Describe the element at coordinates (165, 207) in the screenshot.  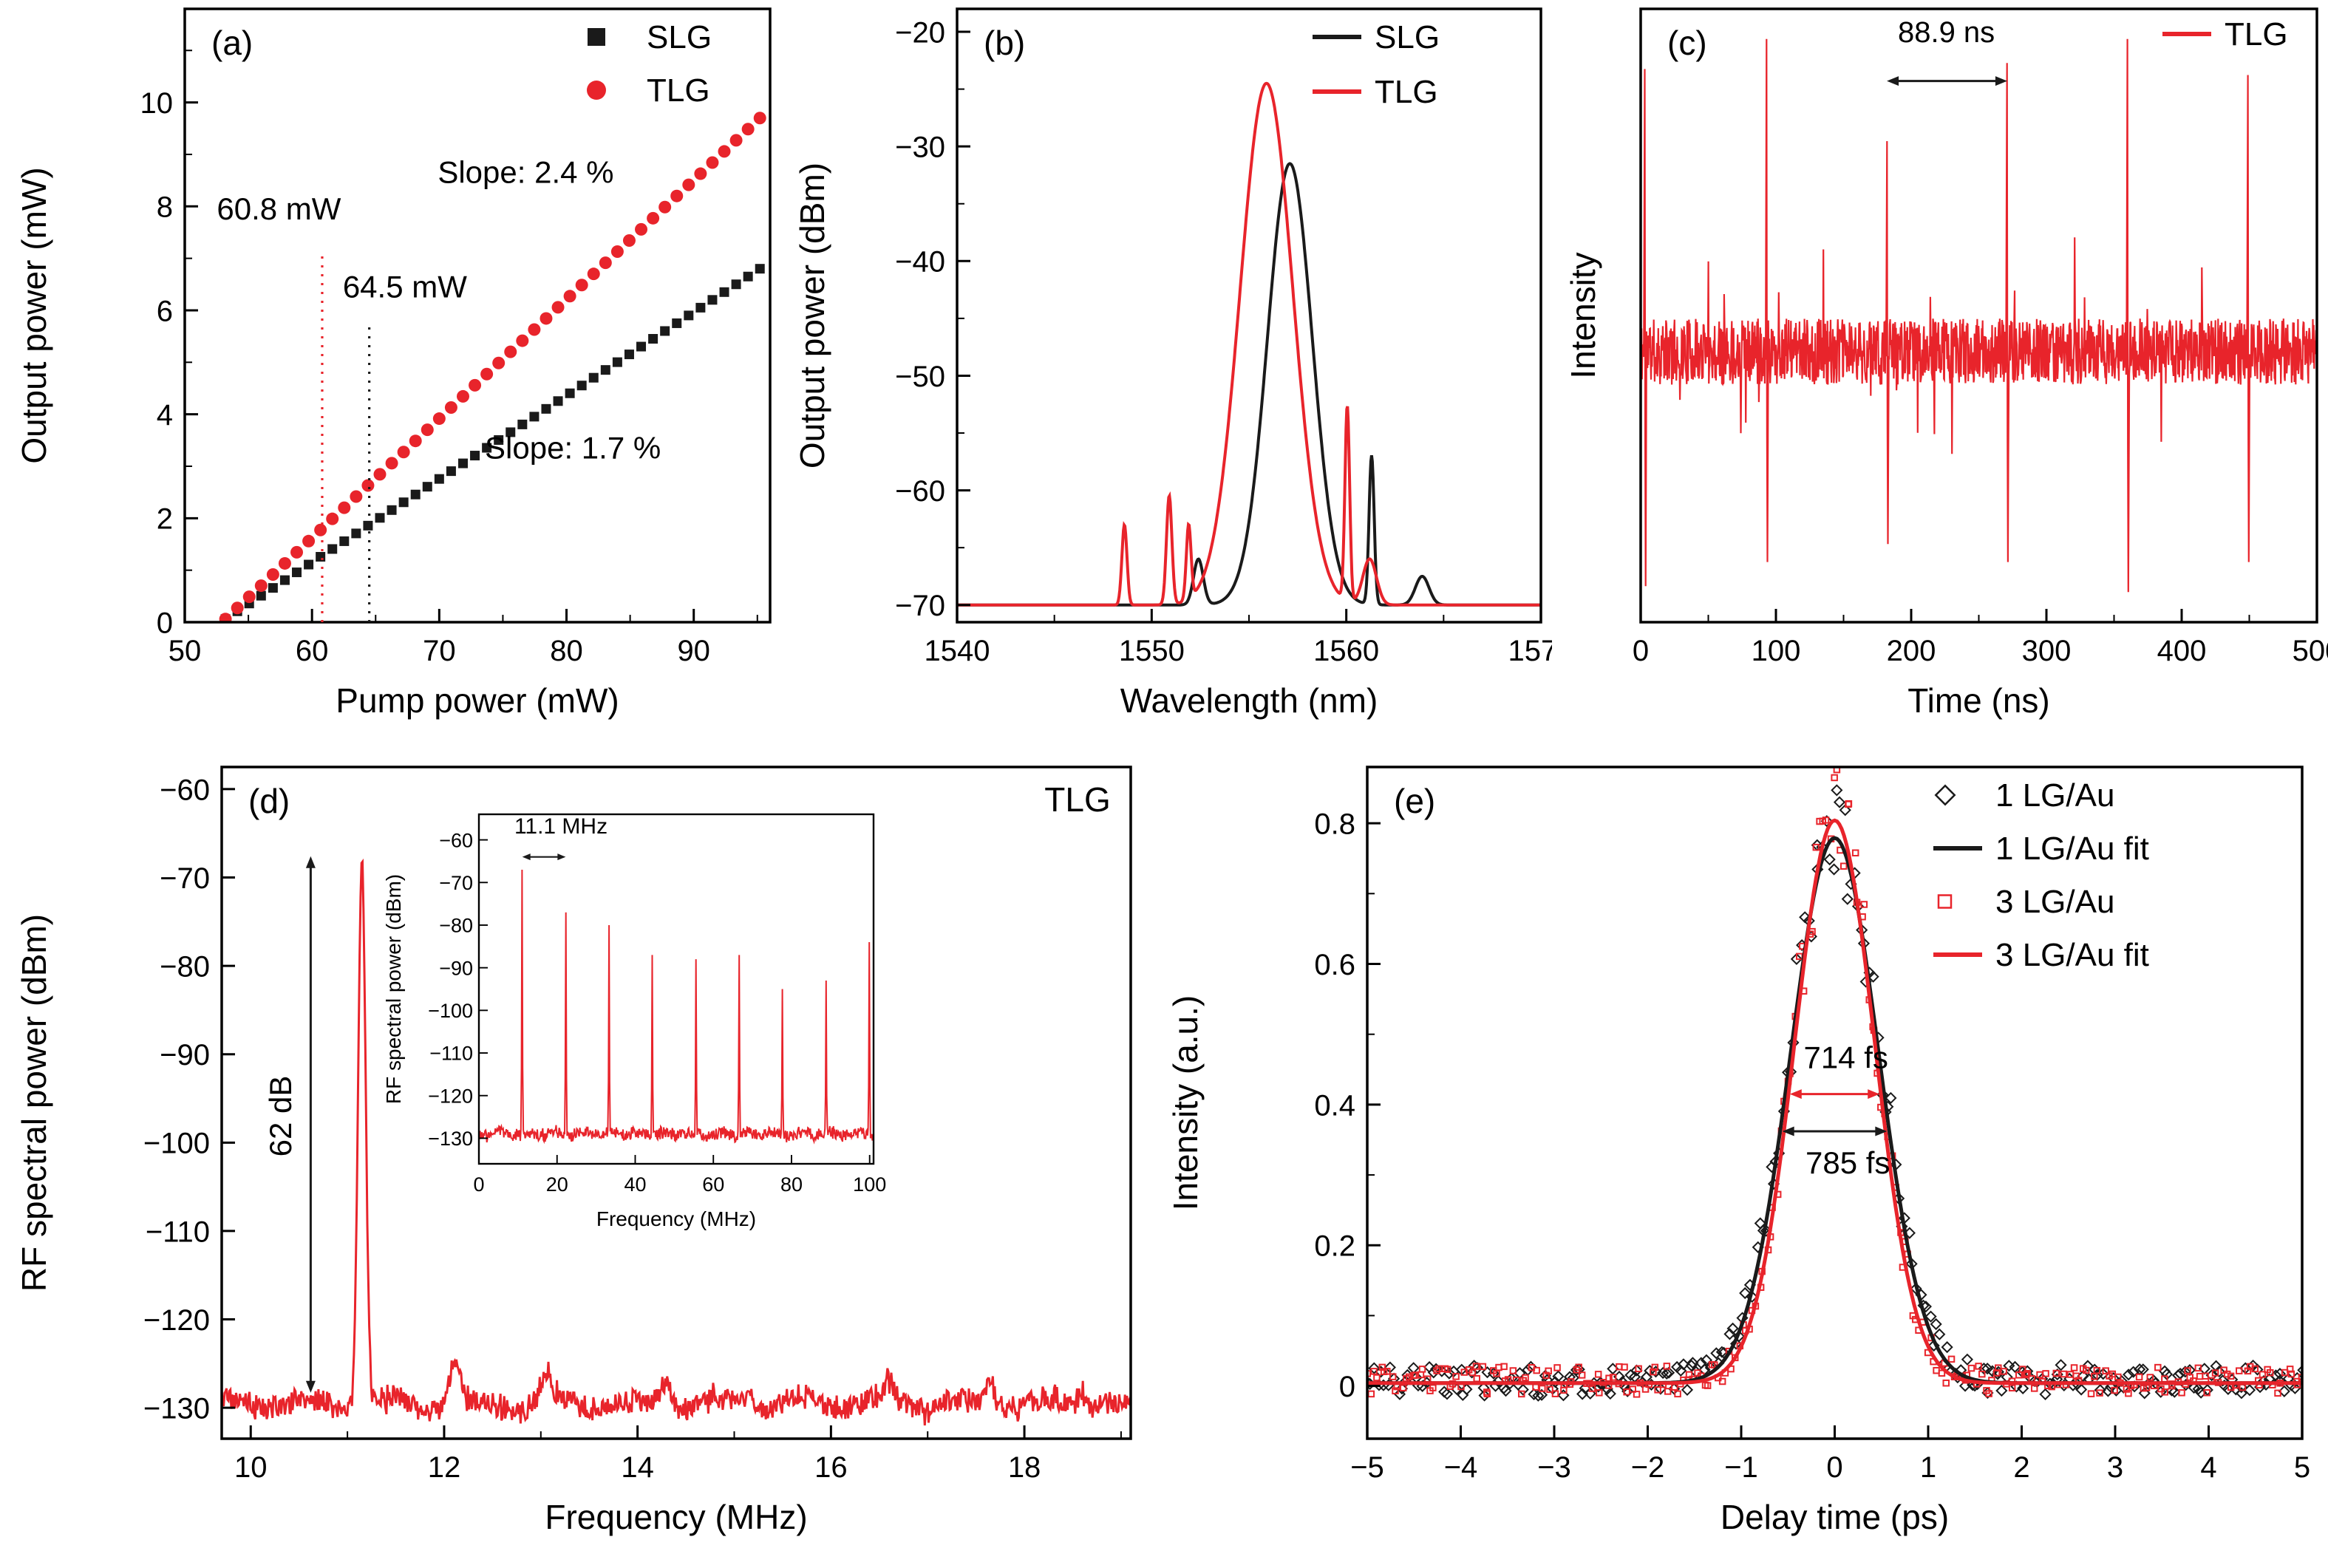
I see `y-tick-label: 8` at that location.